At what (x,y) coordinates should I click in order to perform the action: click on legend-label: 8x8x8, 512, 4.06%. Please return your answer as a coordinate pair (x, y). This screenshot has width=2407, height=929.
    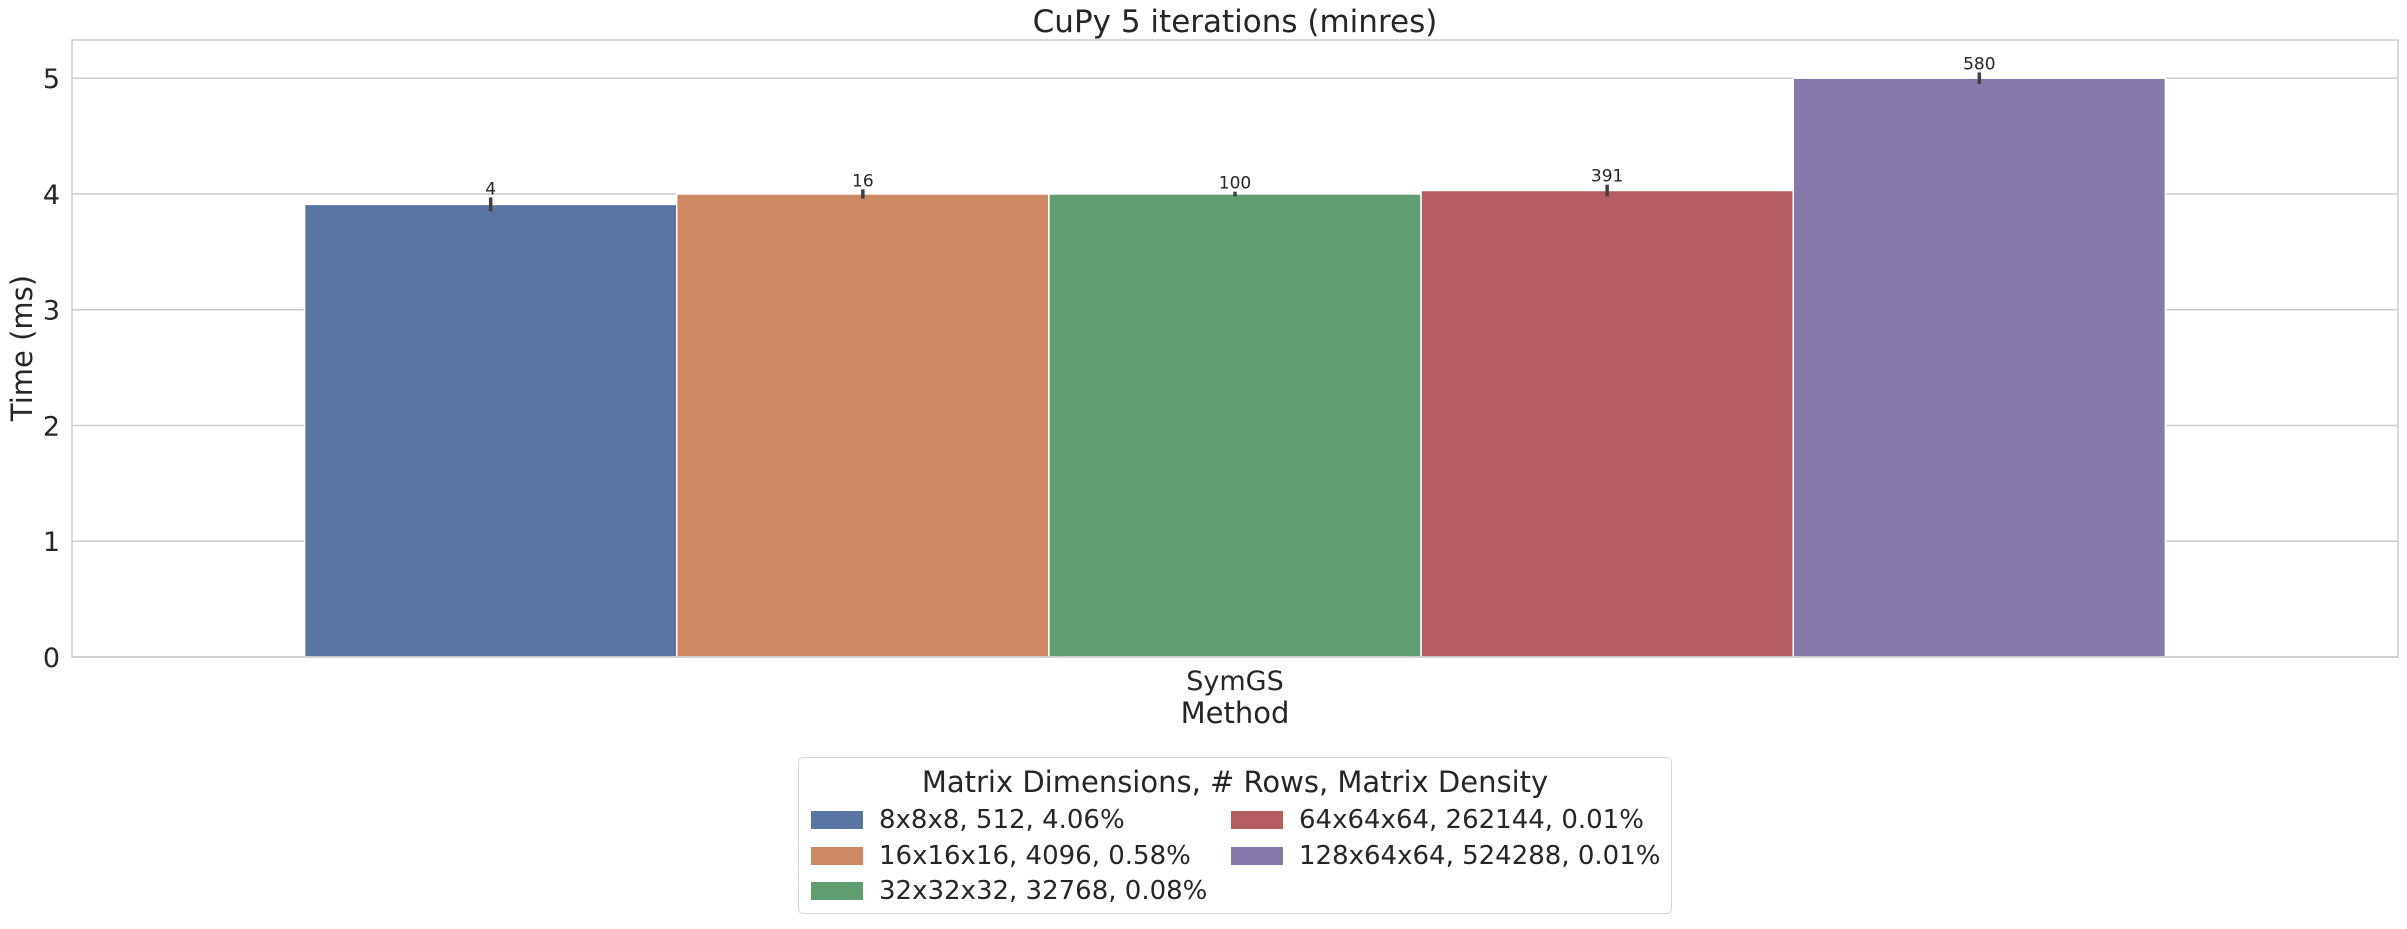
    Looking at the image, I should click on (1002, 820).